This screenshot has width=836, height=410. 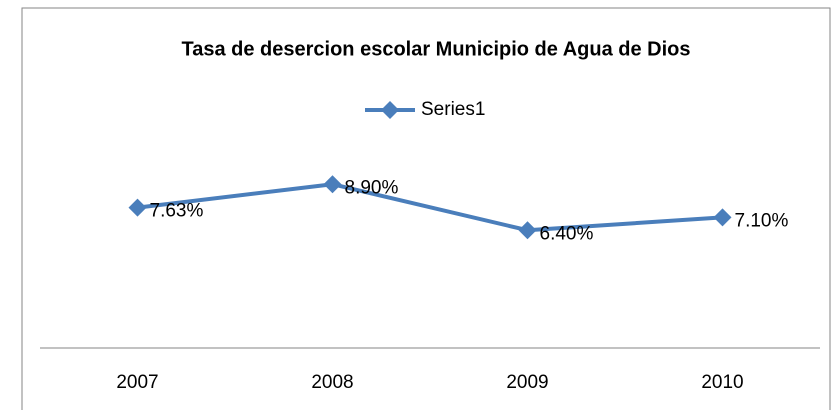 I want to click on x-tick-label: 2007, so click(x=137, y=382).